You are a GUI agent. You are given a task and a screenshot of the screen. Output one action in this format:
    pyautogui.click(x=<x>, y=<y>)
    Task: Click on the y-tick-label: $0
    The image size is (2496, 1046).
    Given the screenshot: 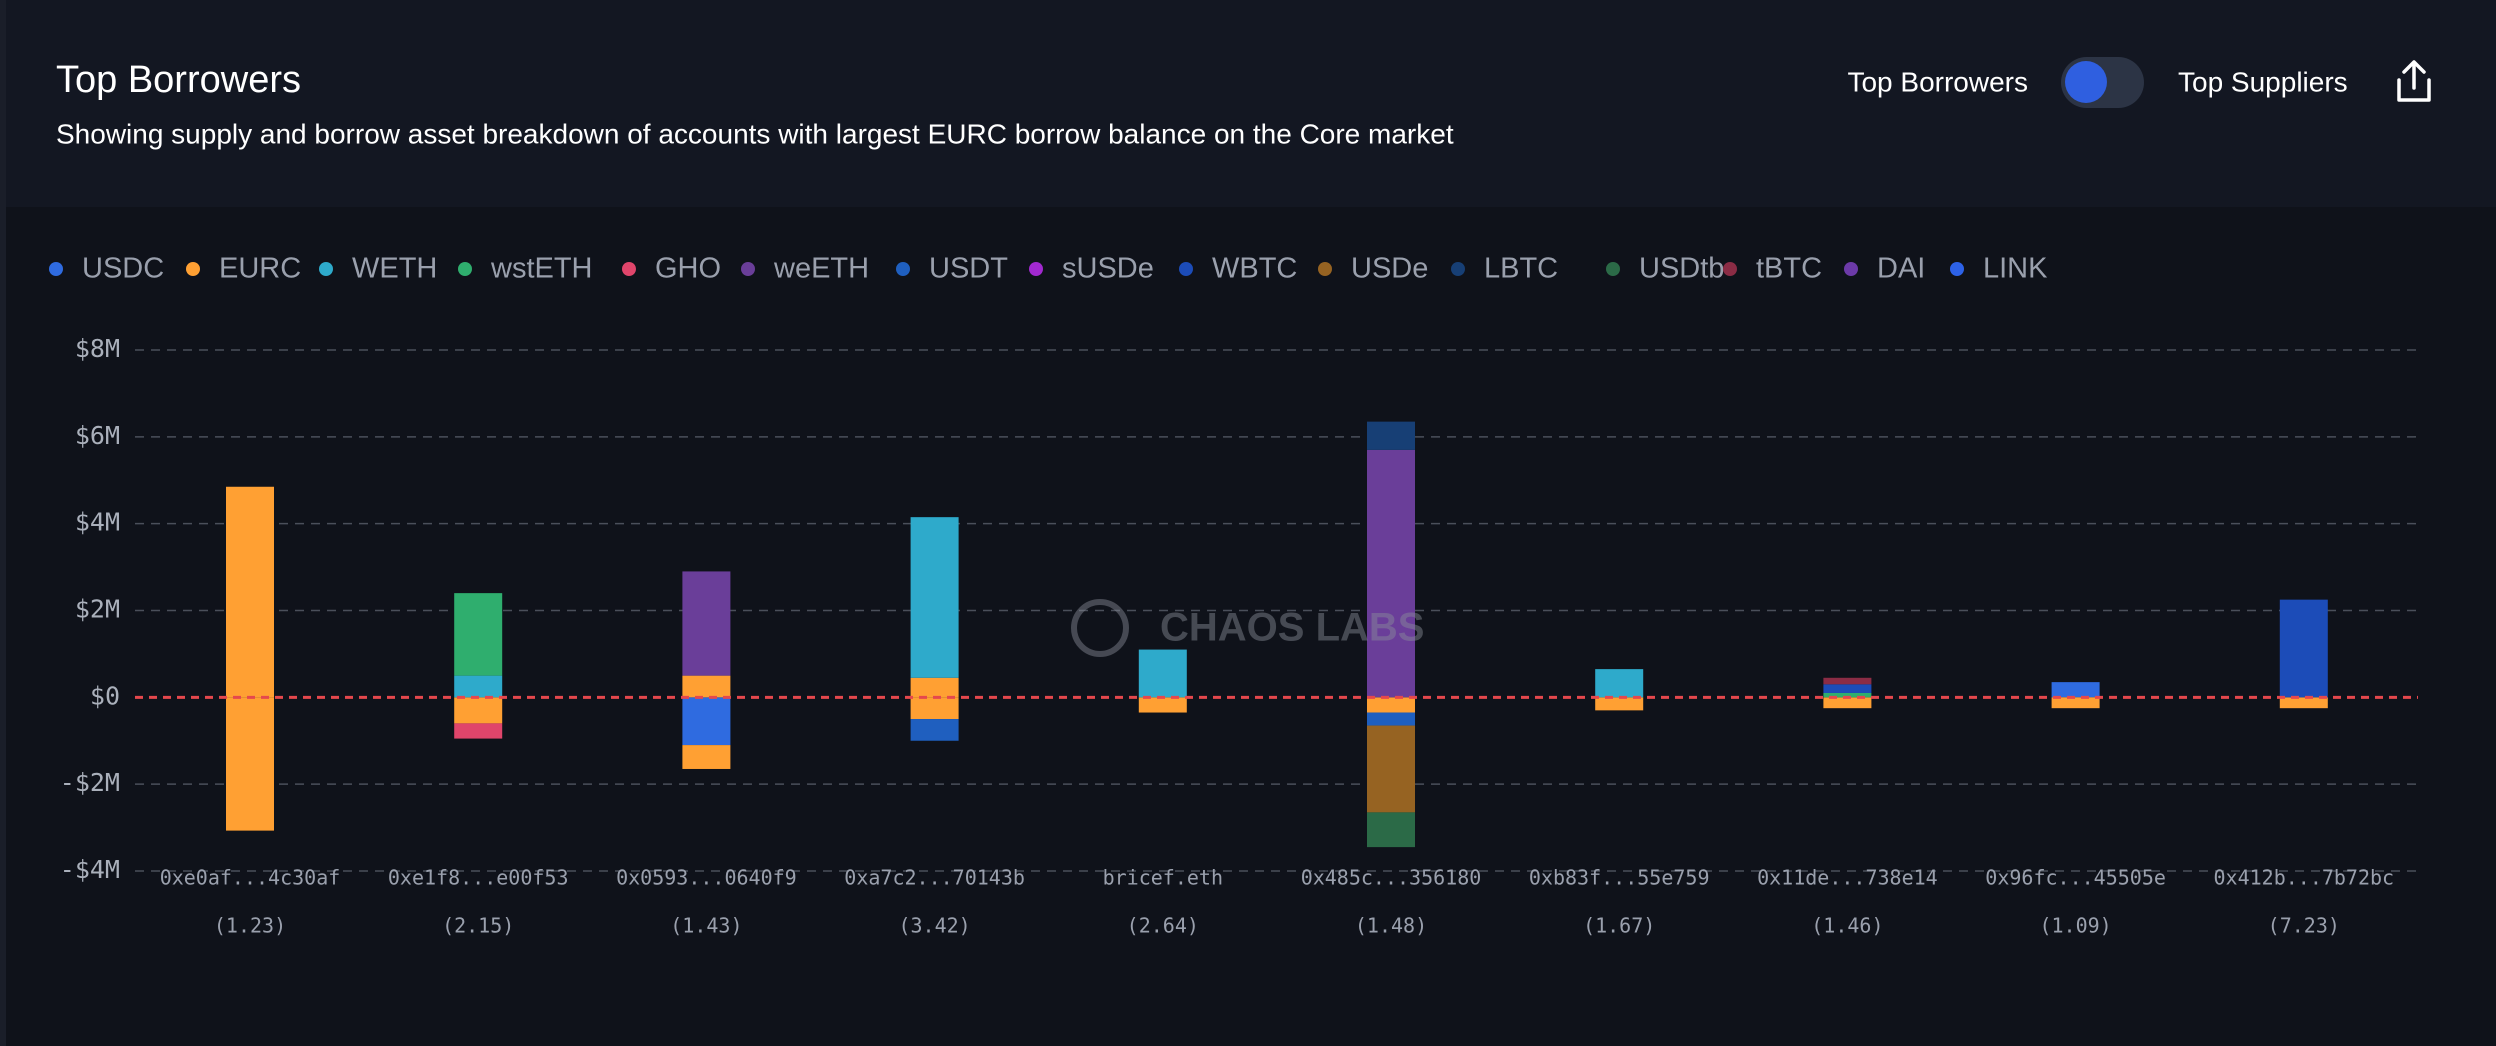 What is the action you would take?
    pyautogui.click(x=105, y=695)
    